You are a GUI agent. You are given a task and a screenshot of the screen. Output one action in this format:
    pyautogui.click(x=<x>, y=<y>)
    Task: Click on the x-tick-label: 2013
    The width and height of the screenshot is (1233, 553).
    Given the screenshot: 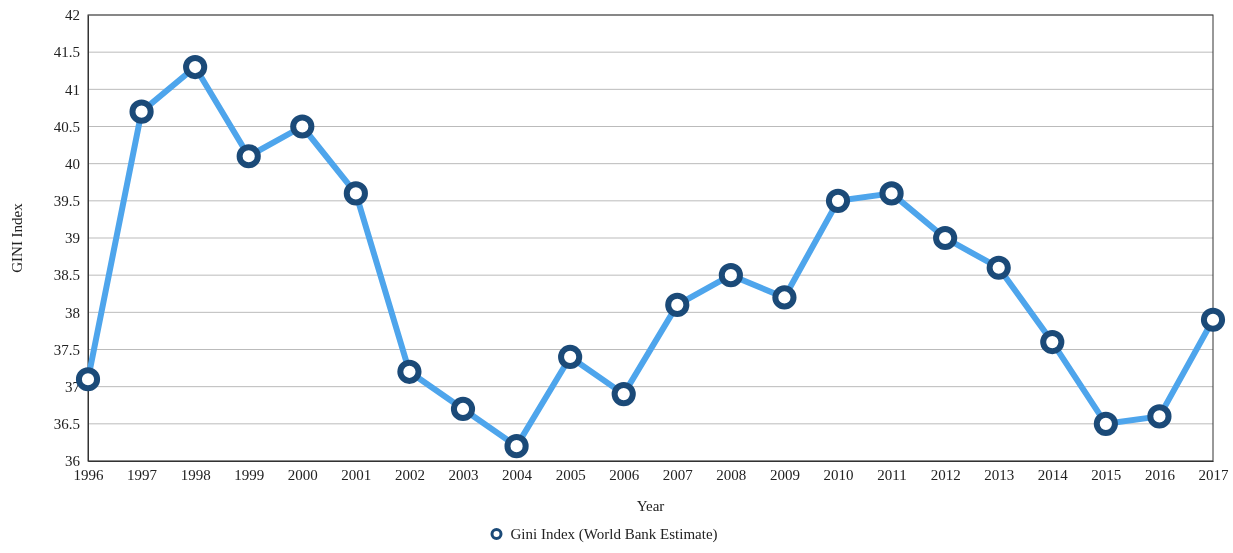 What is the action you would take?
    pyautogui.click(x=999, y=474)
    